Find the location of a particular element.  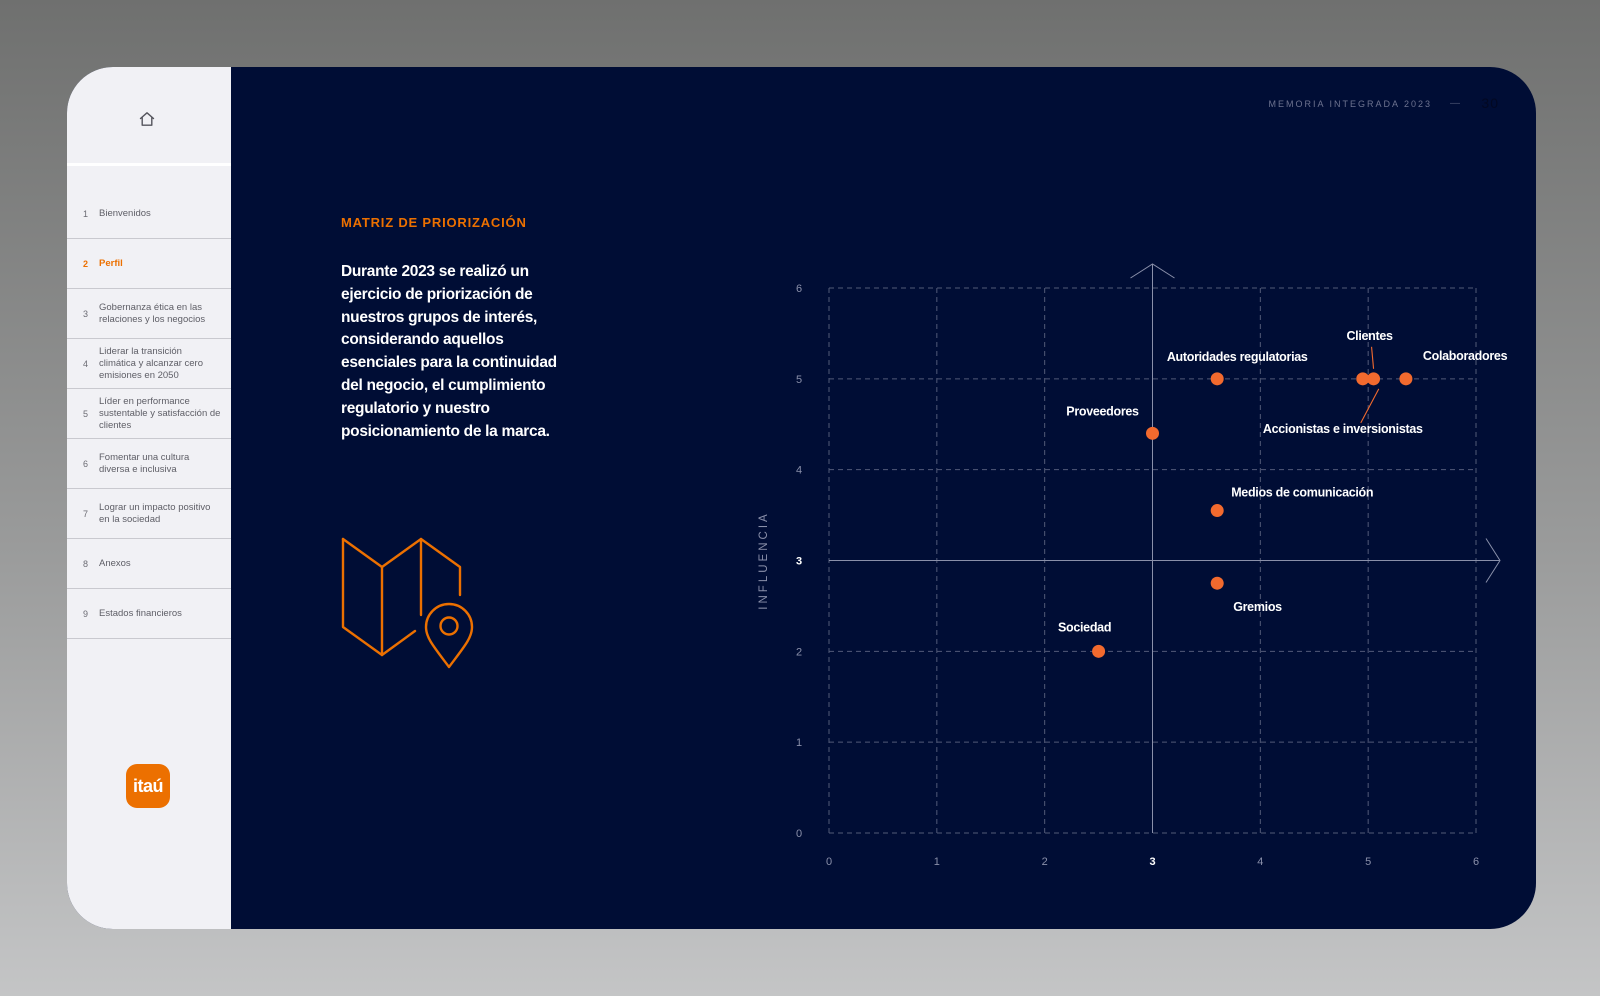

y-tick-label: 5 is located at coordinates (799, 380).